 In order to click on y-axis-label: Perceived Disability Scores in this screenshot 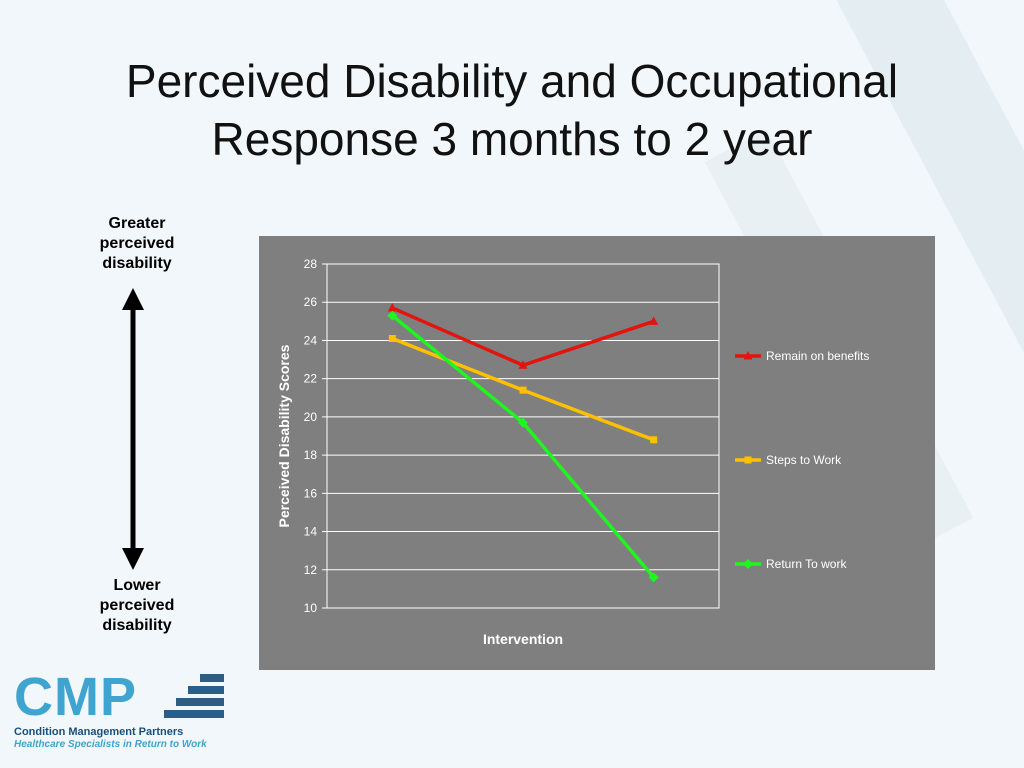, I will do `click(284, 435)`.